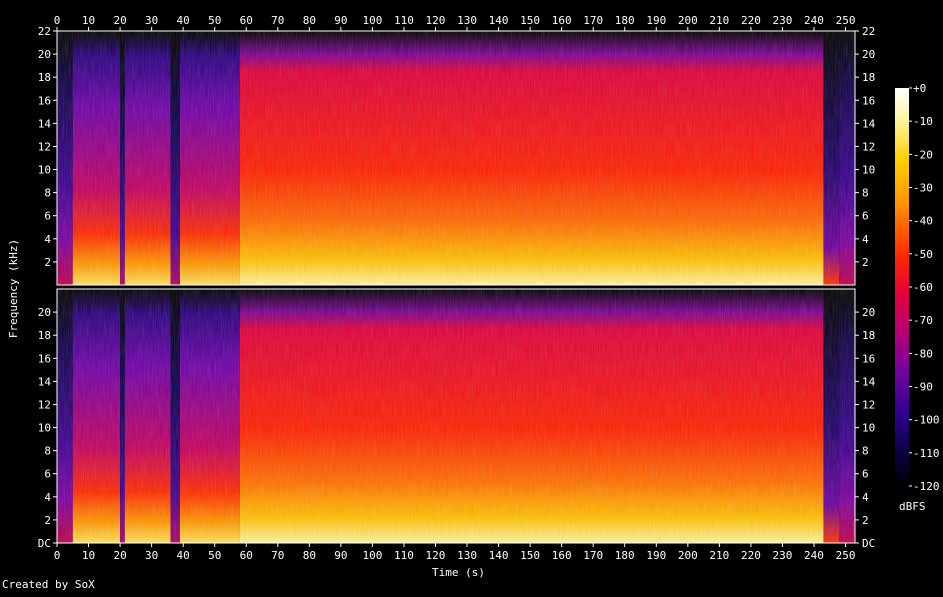 Image resolution: width=943 pixels, height=597 pixels. I want to click on x-tick-label-bottom: 140, so click(499, 555).